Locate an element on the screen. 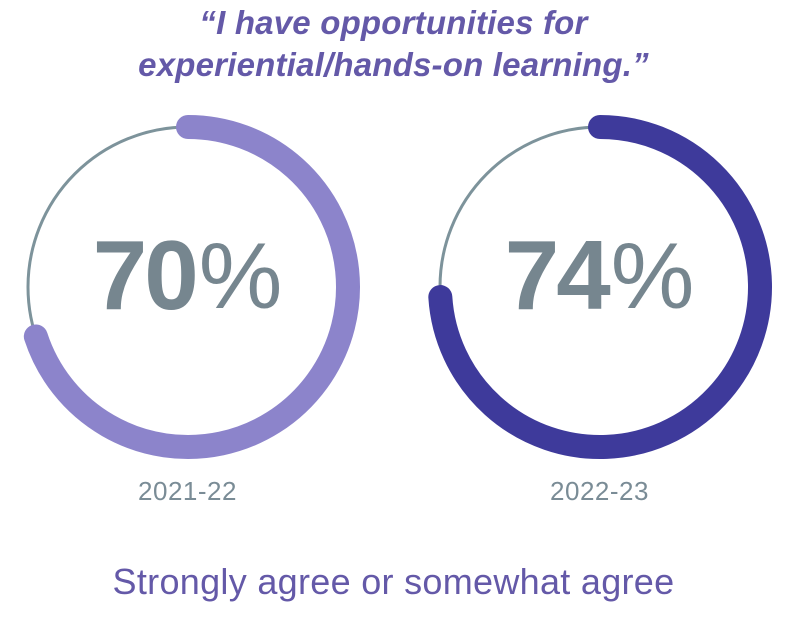 This screenshot has height=630, width=787. chart-caption: Strongly agree or somewhat agree is located at coordinates (393, 581).